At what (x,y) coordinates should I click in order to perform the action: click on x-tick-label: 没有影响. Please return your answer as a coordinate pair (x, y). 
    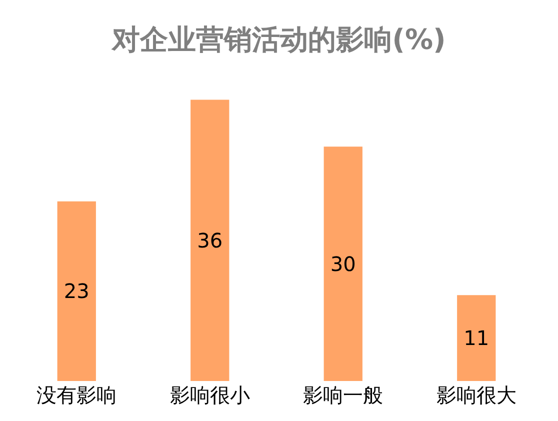
    Looking at the image, I should click on (76, 395).